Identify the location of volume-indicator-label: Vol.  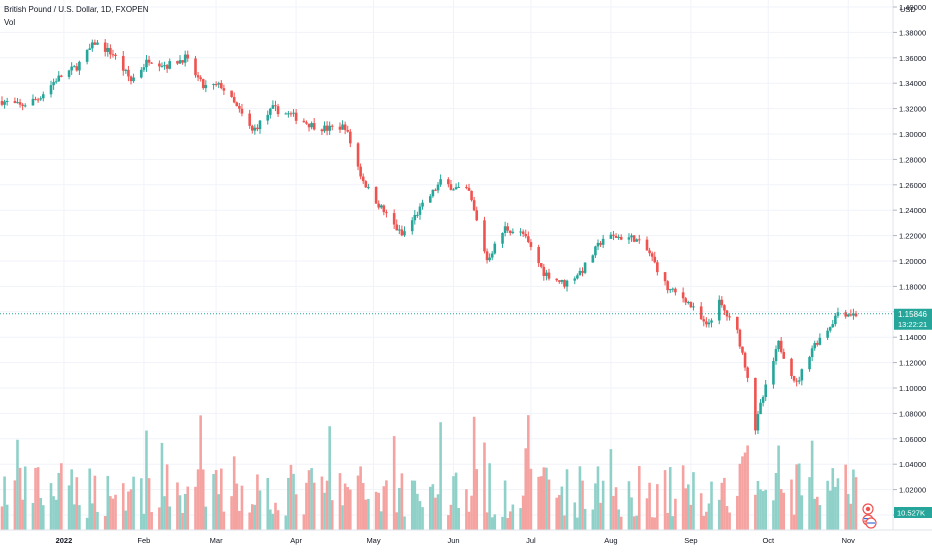
(9, 22).